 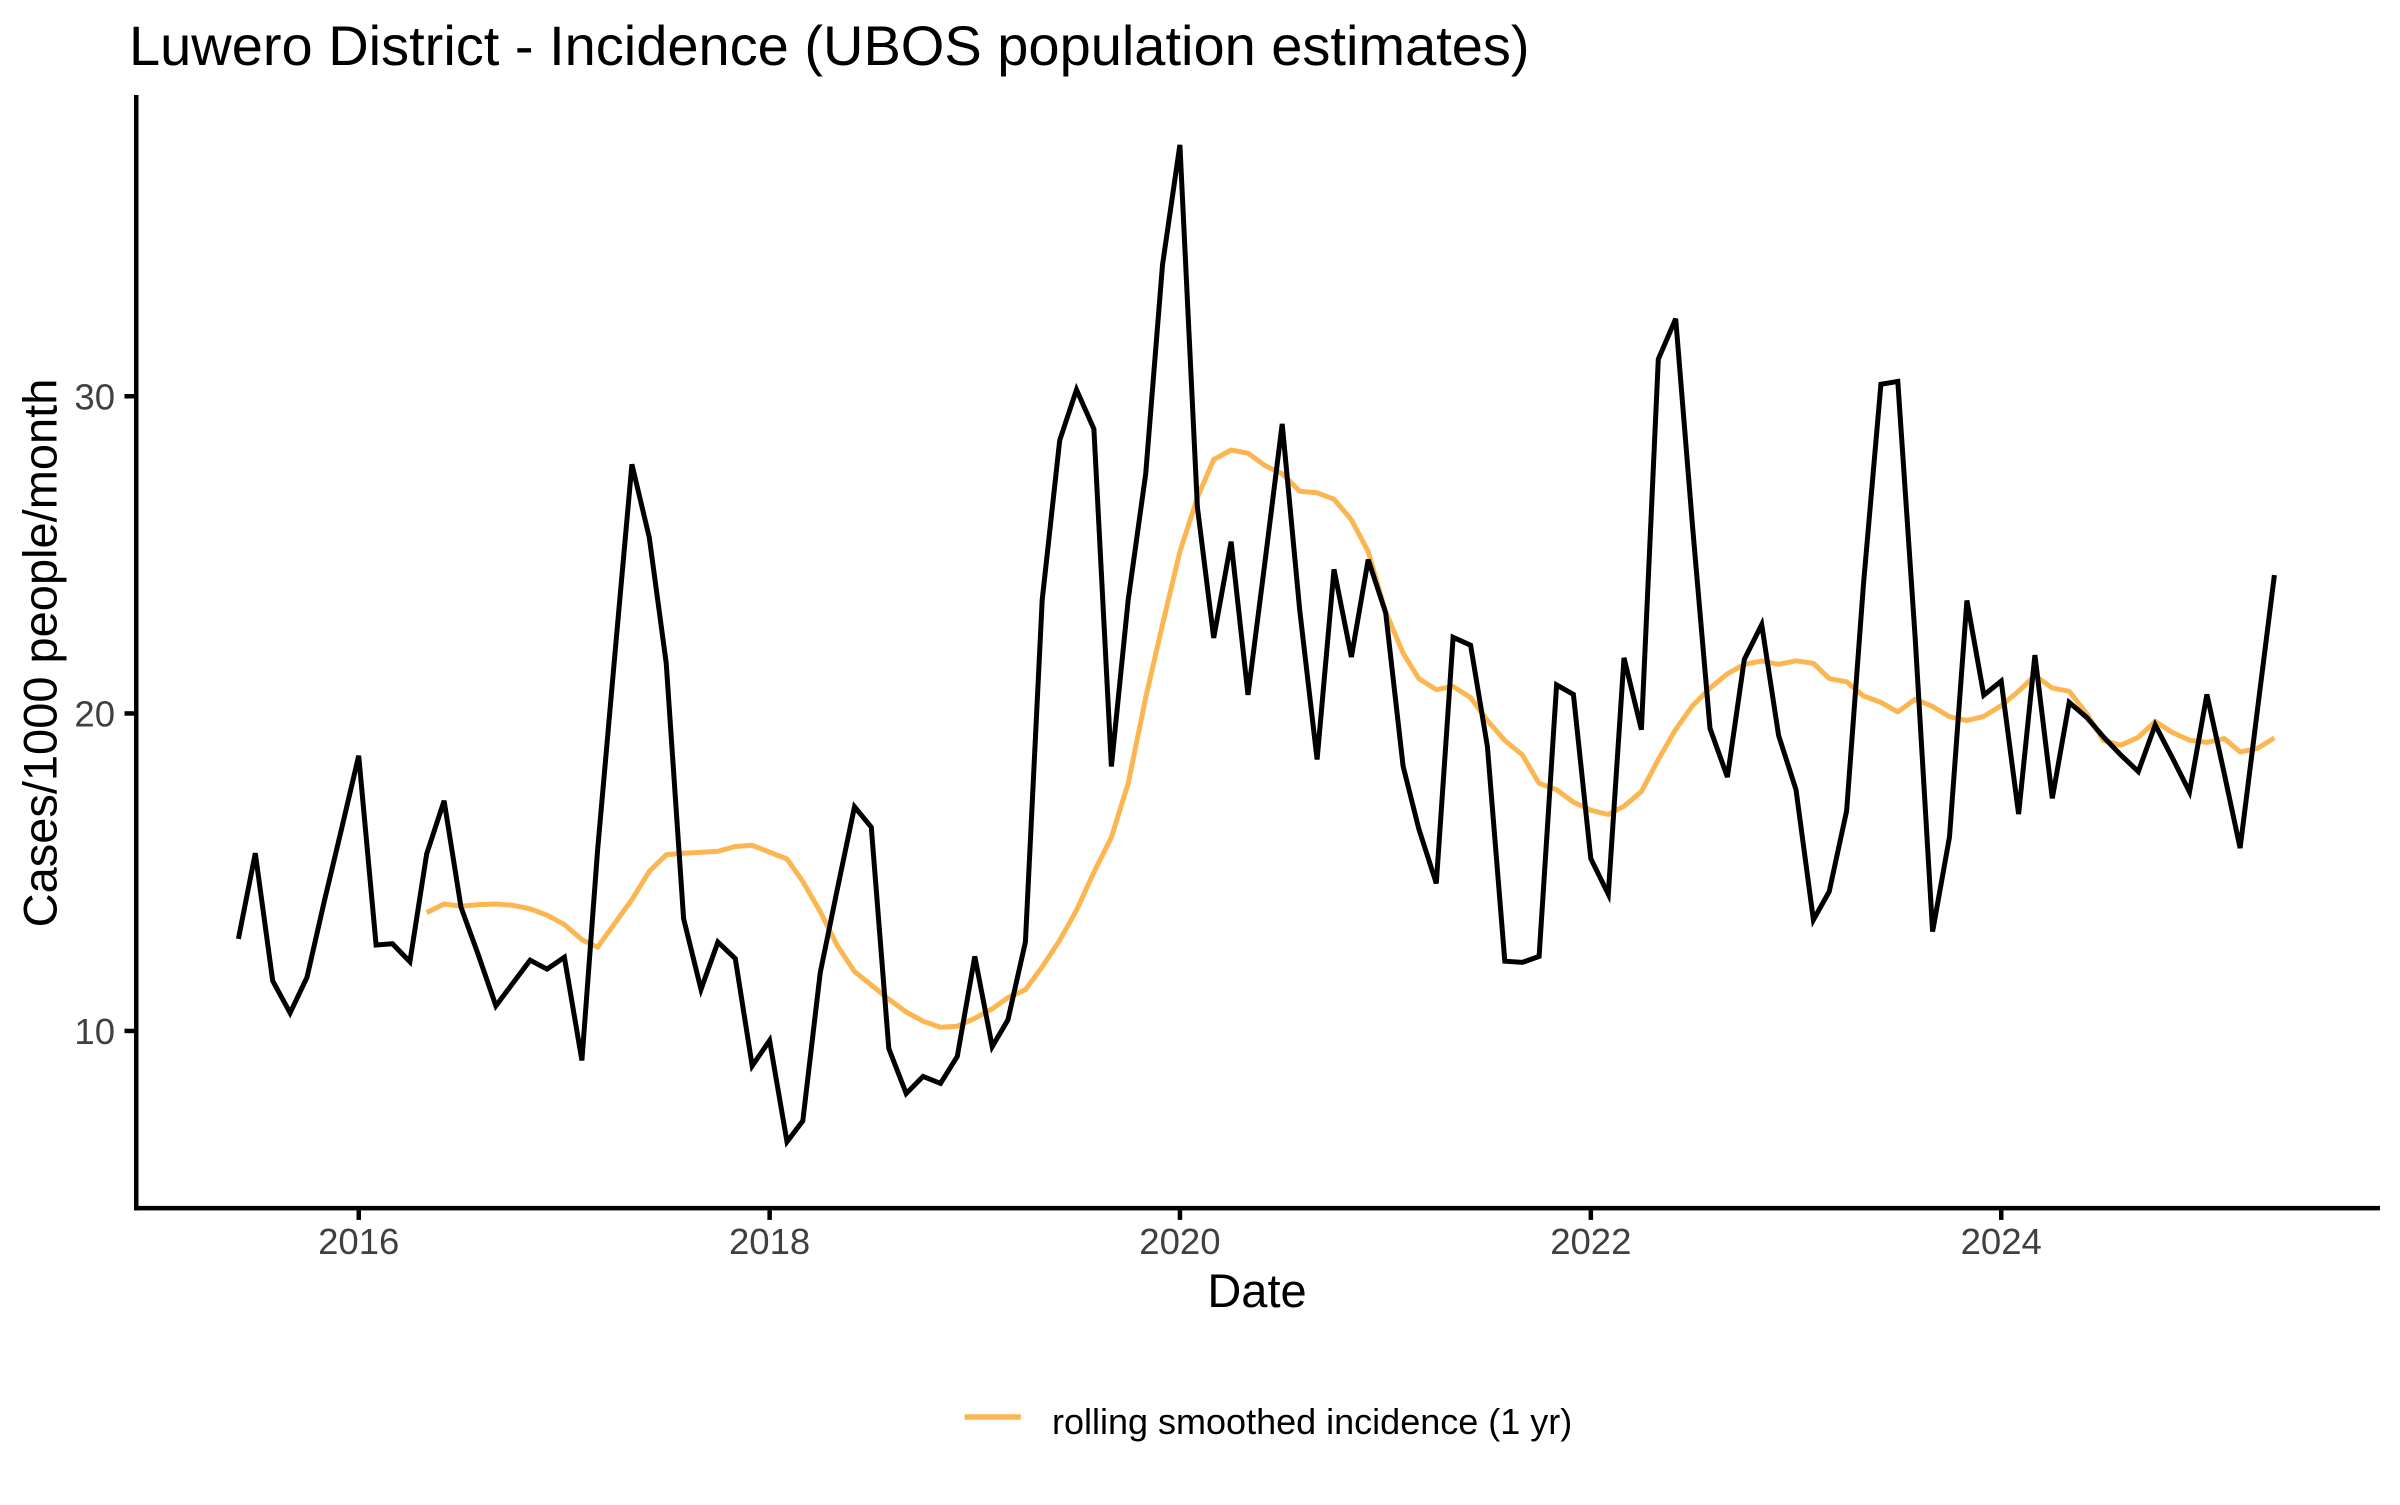 What do you see at coordinates (769, 1241) in the screenshot?
I see `svg-text: 2018` at bounding box center [769, 1241].